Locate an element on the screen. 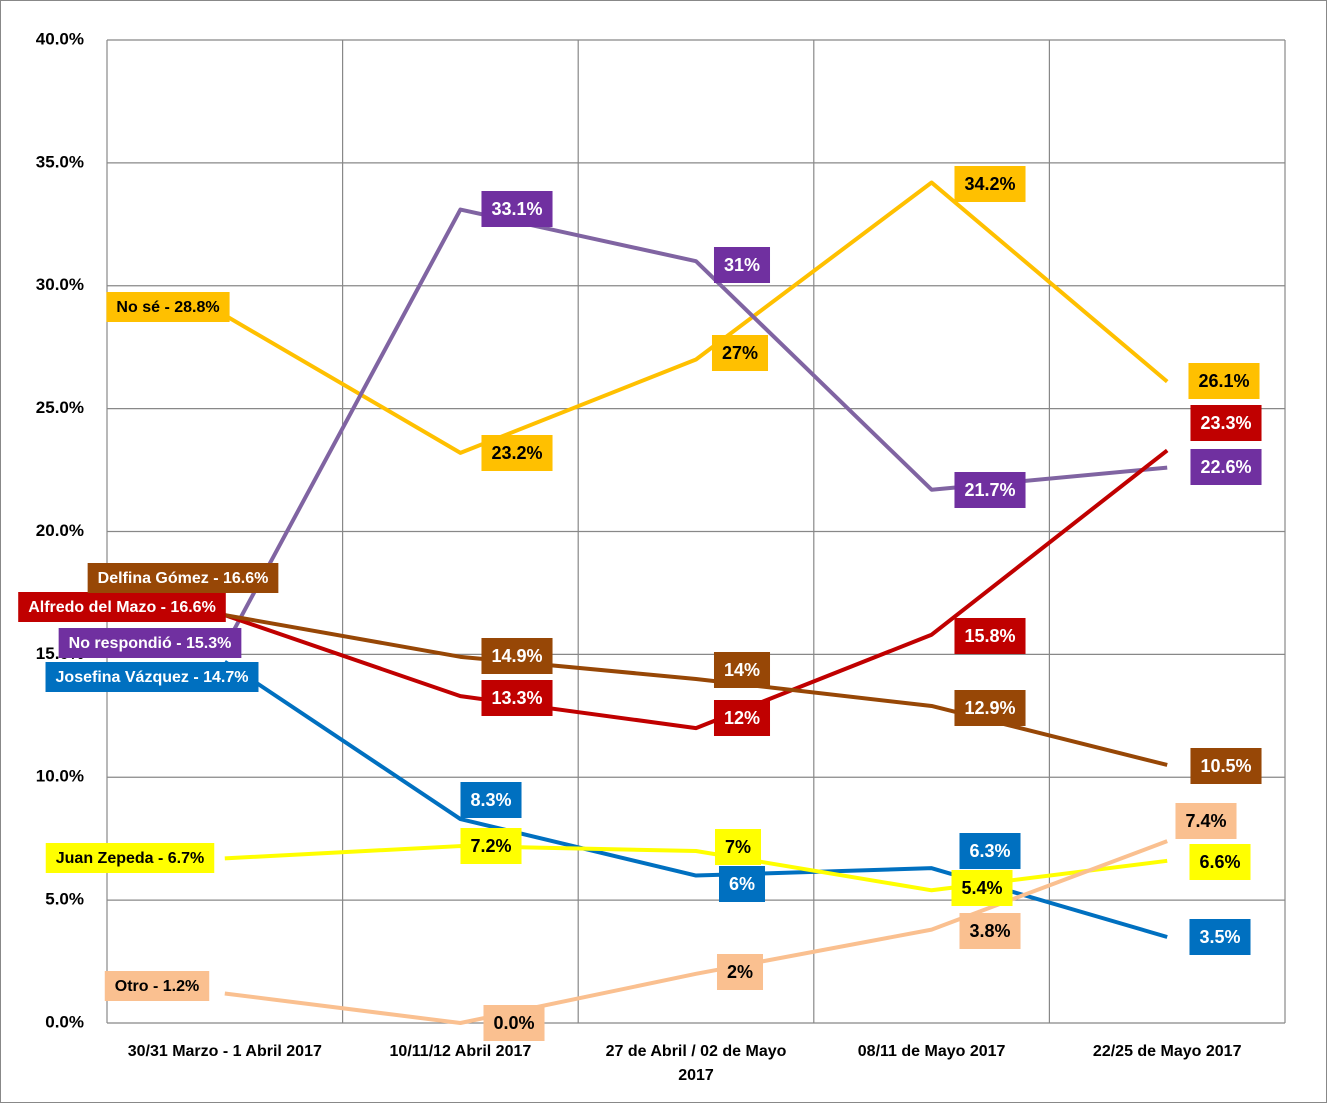  data-label: 23.2% is located at coordinates (517, 453).